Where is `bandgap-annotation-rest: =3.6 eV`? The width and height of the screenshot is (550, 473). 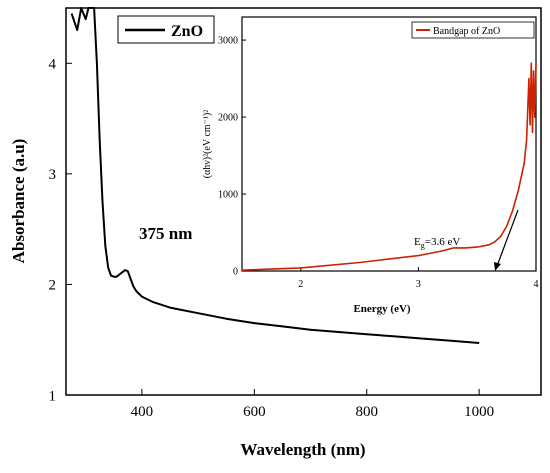
bandgap-annotation-rest: =3.6 eV is located at coordinates (443, 242).